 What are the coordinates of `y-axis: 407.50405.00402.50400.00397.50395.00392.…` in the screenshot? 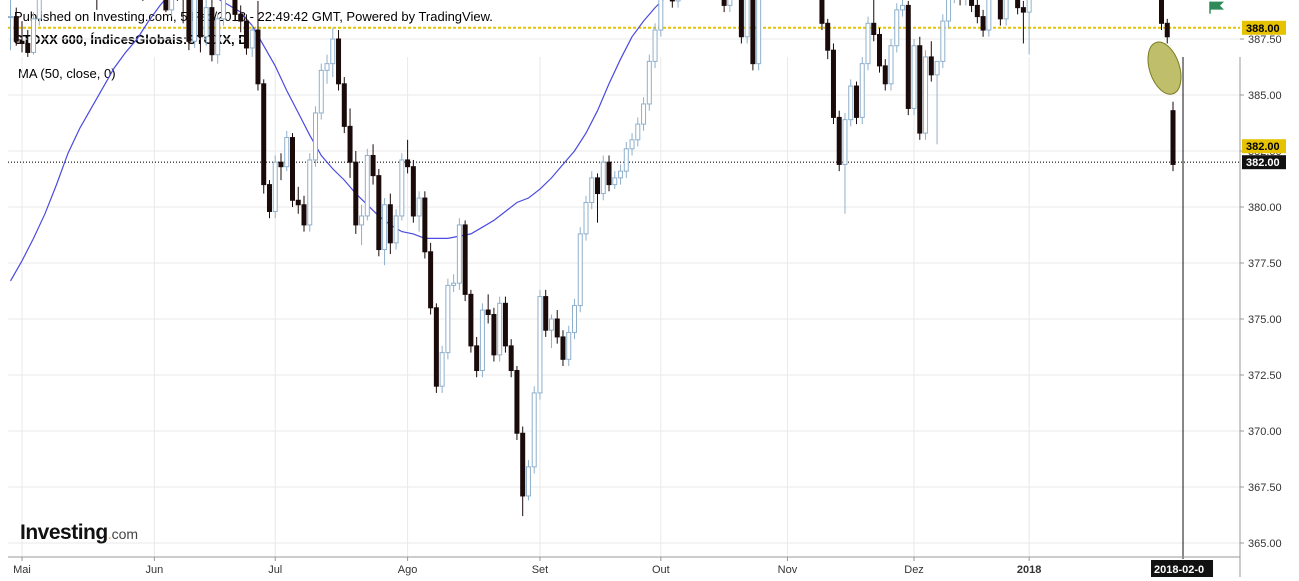 It's located at (1262, 298).